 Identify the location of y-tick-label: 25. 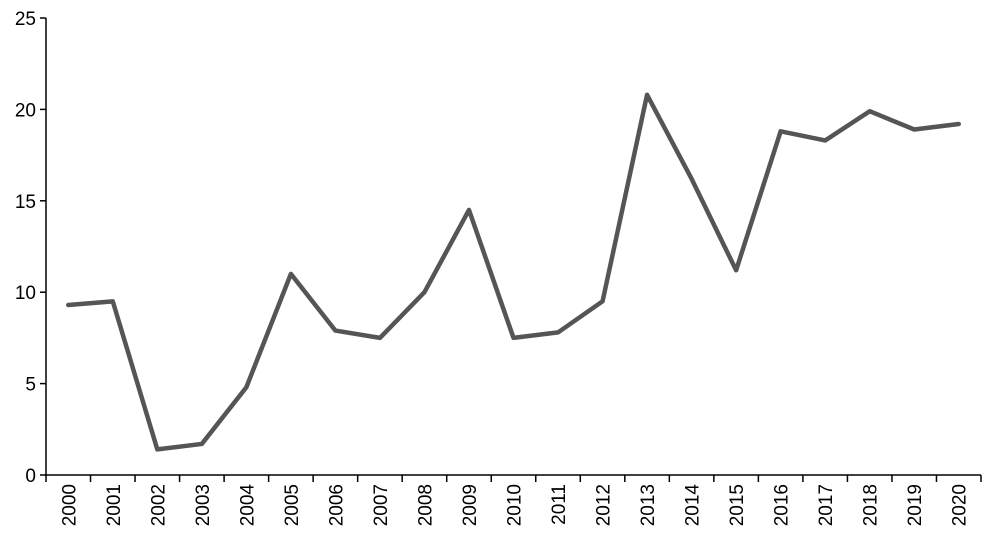
(25, 19).